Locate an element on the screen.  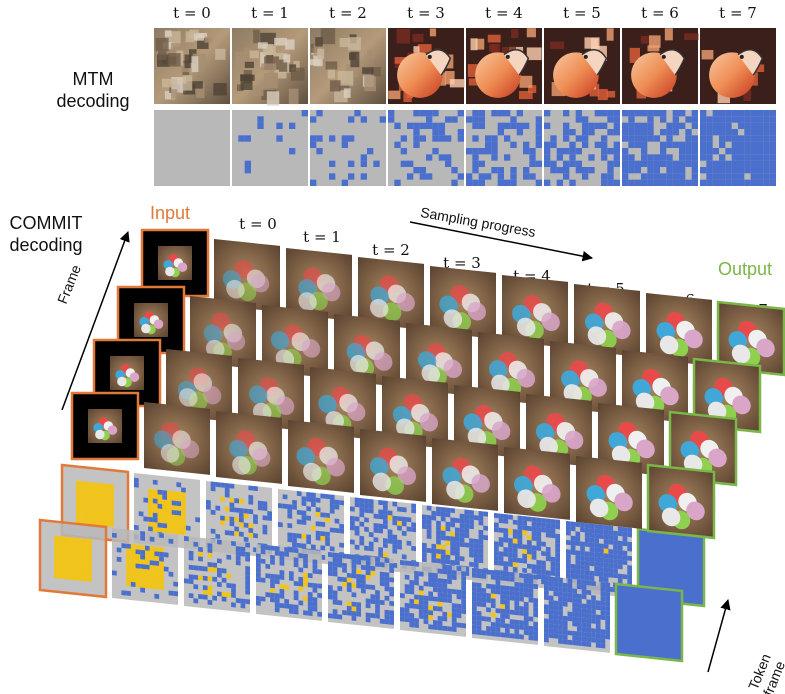
token-output-border is located at coordinates (649, 622).